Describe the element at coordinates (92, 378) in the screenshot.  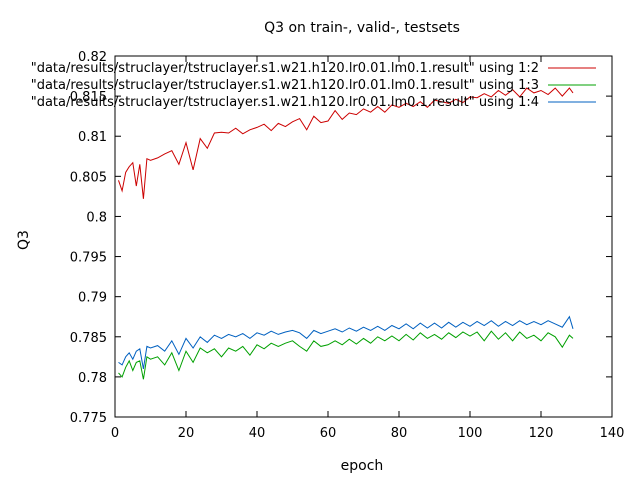
I see `y-tick-label: 0.78` at that location.